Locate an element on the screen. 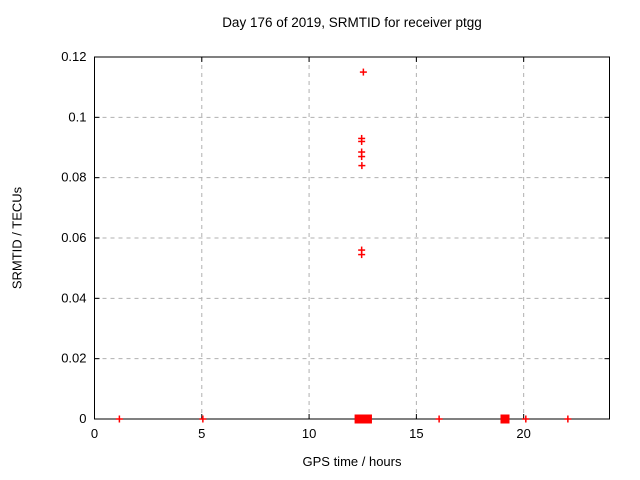  y-tick-label: 0.08 is located at coordinates (73, 177).